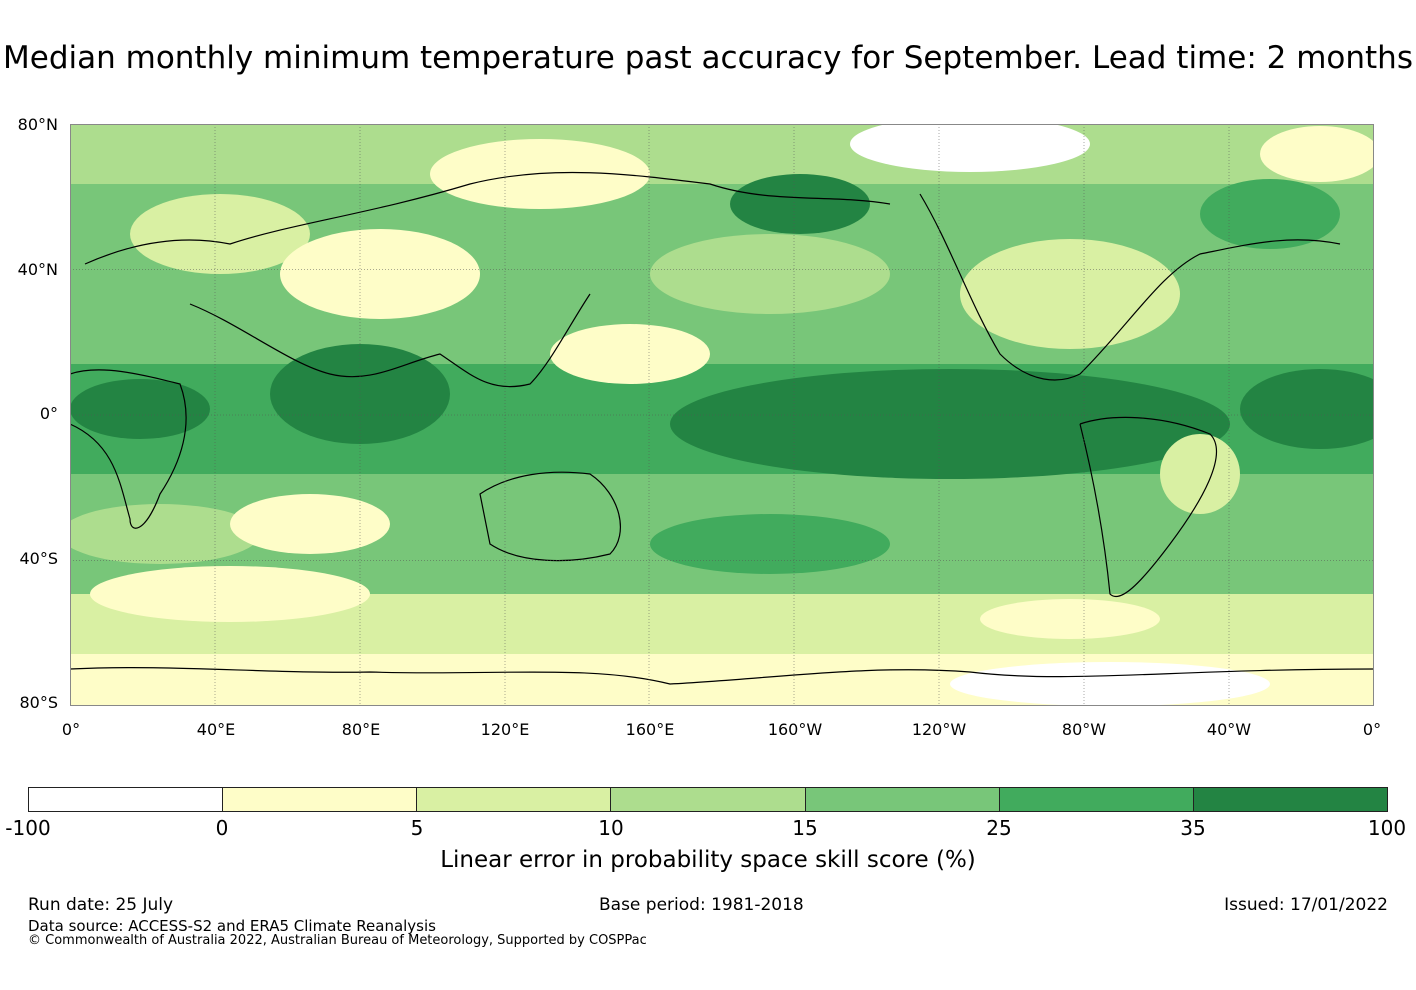  Describe the element at coordinates (1307, 409) in the screenshot. I see `equatorial-atlantic-high-skill` at that location.